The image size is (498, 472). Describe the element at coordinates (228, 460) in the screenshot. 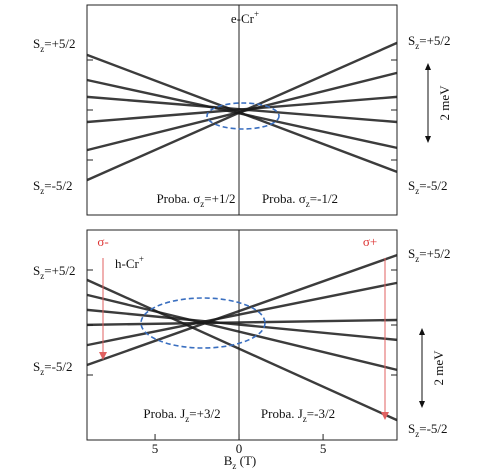

I see `label-text: B` at that location.